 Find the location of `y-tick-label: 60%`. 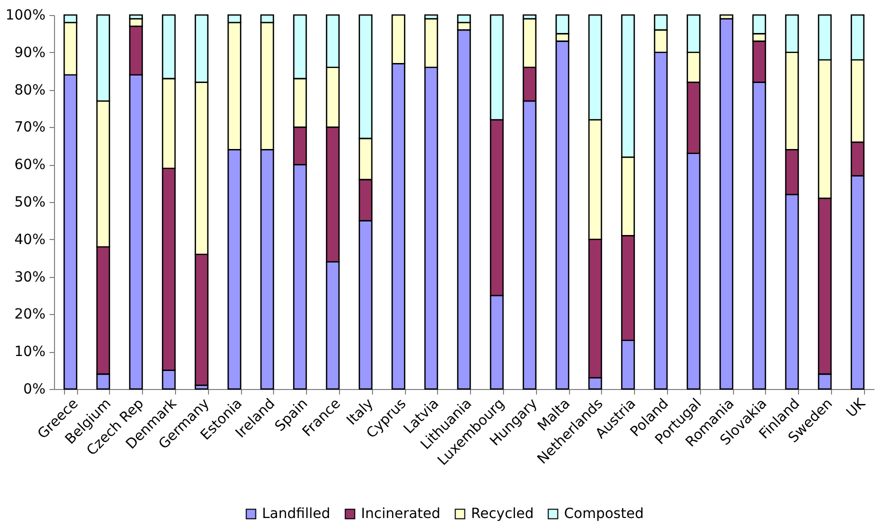

y-tick-label: 60% is located at coordinates (30, 165).